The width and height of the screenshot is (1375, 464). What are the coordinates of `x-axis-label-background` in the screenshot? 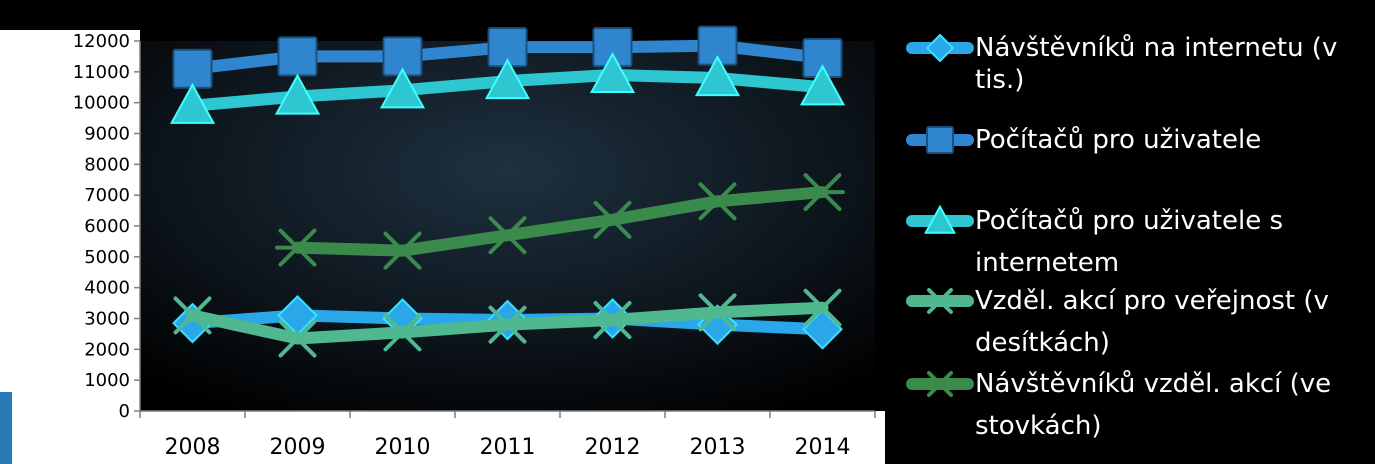 It's located at (442, 437).